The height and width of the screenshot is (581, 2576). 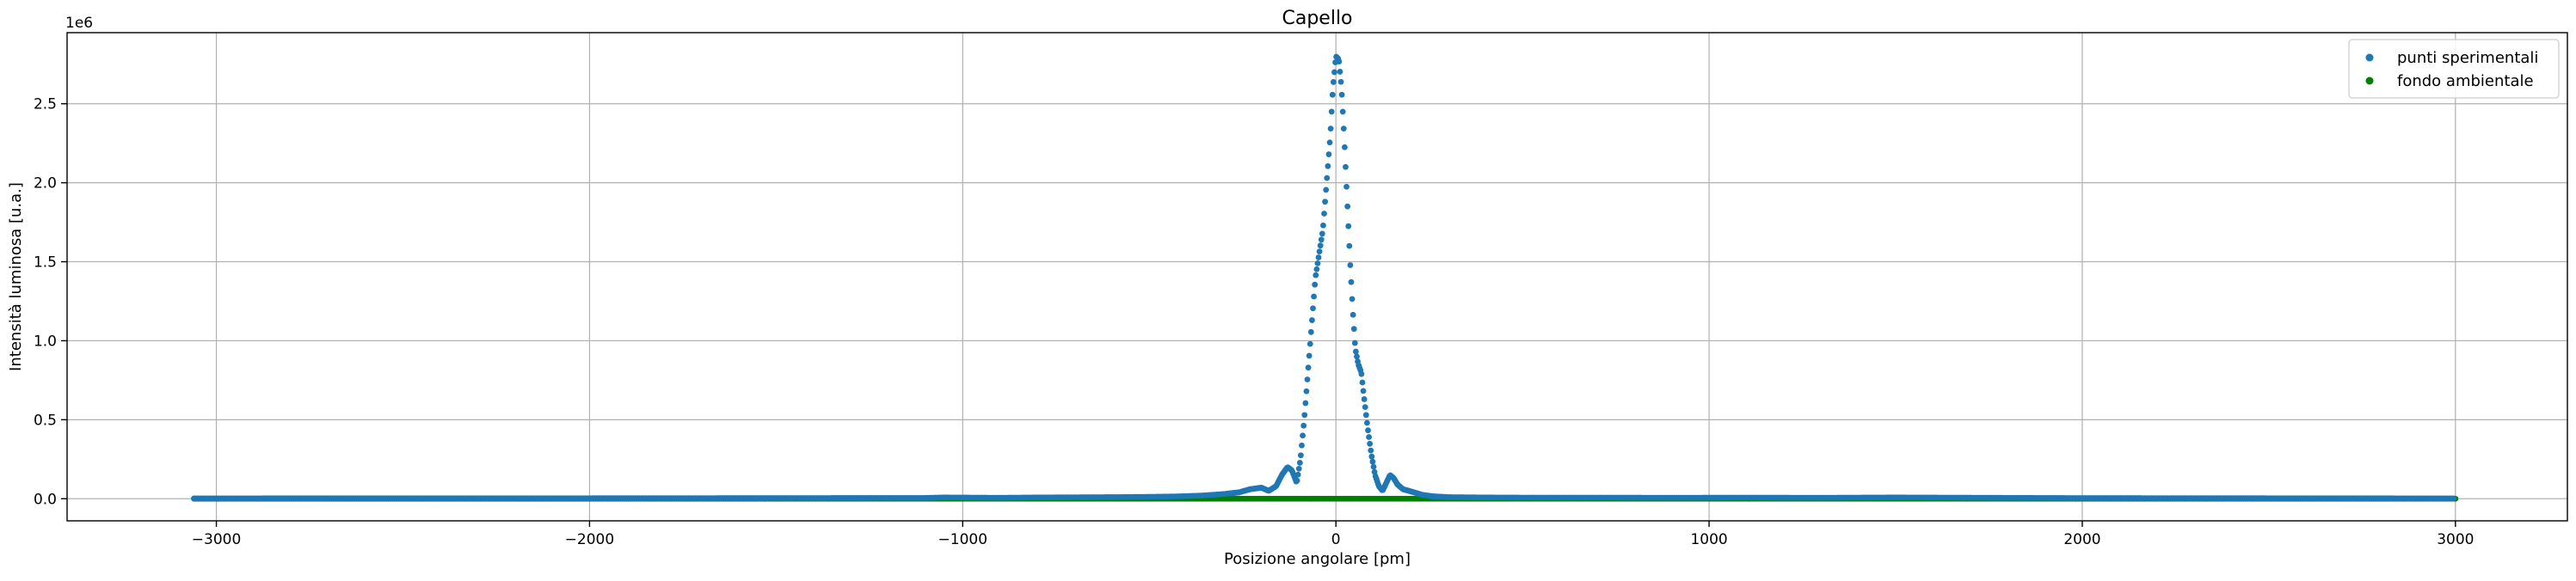 What do you see at coordinates (45, 499) in the screenshot?
I see `y-tick-label: 0.0` at bounding box center [45, 499].